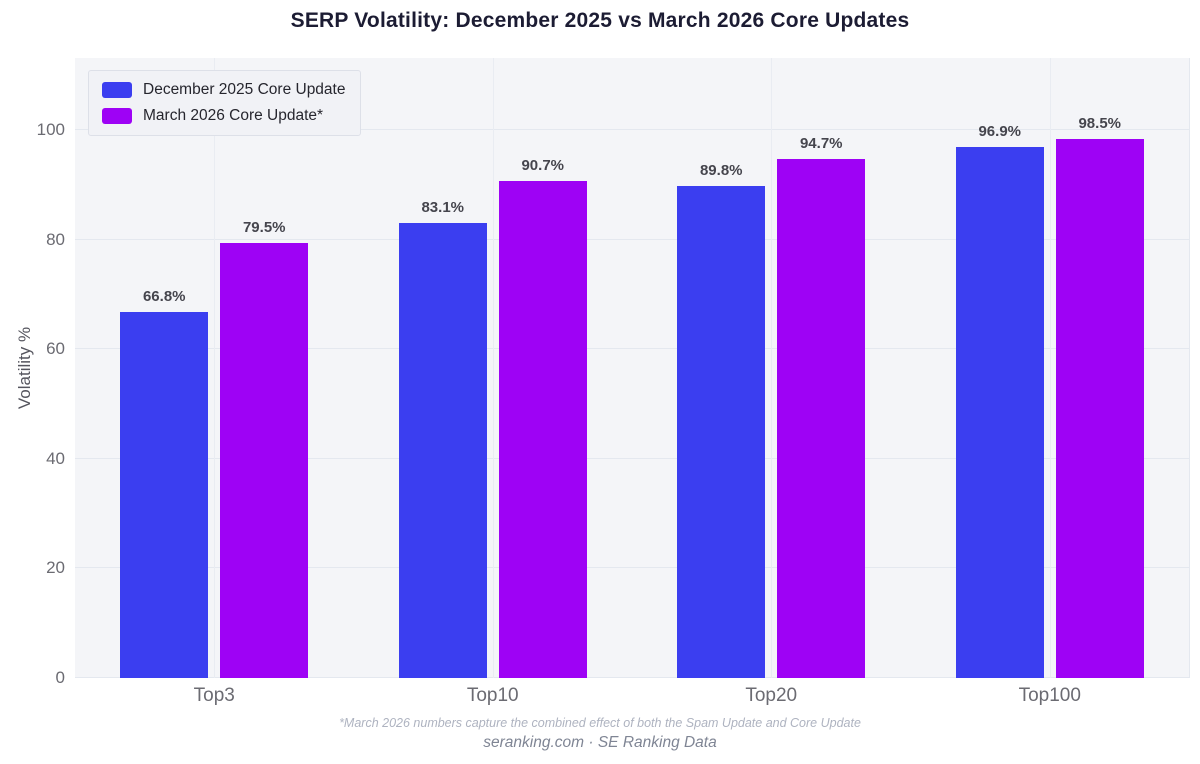 The width and height of the screenshot is (1200, 764). I want to click on bar-column: 89.8%, so click(721, 420).